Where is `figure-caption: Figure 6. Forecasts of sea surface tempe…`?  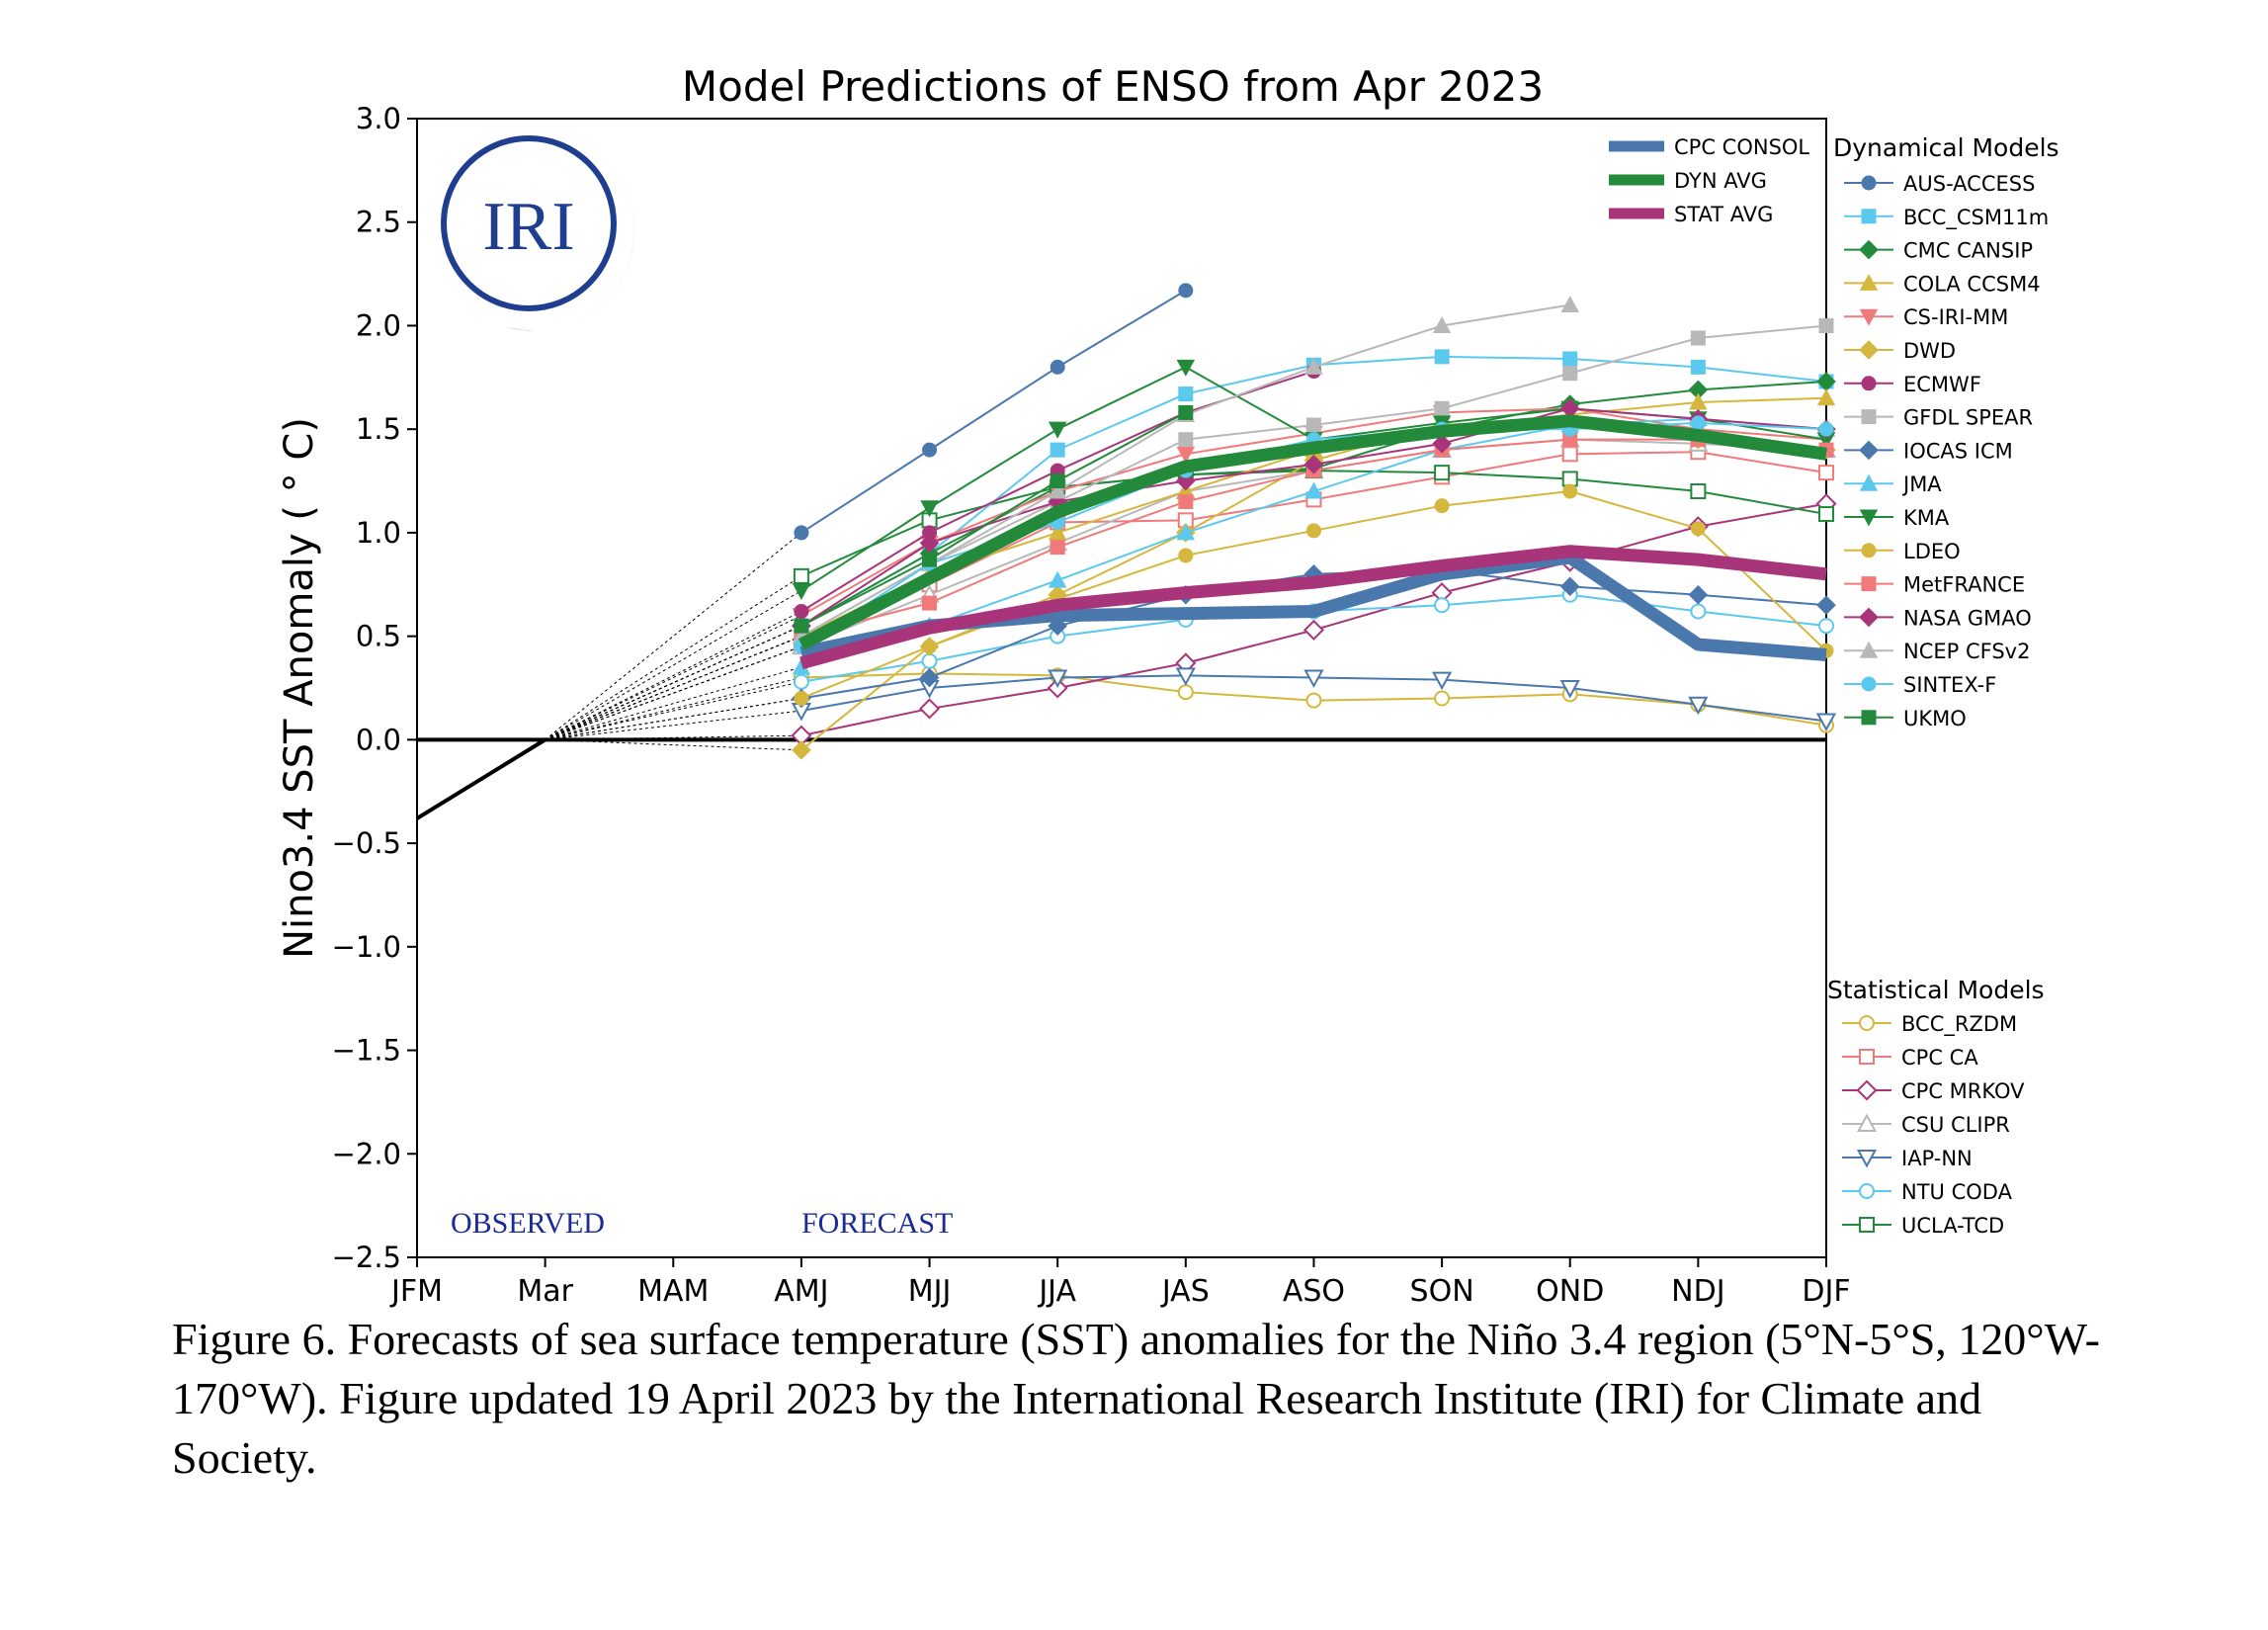
figure-caption: Figure 6. Forecasts of sea surface tempe… is located at coordinates (1136, 1398).